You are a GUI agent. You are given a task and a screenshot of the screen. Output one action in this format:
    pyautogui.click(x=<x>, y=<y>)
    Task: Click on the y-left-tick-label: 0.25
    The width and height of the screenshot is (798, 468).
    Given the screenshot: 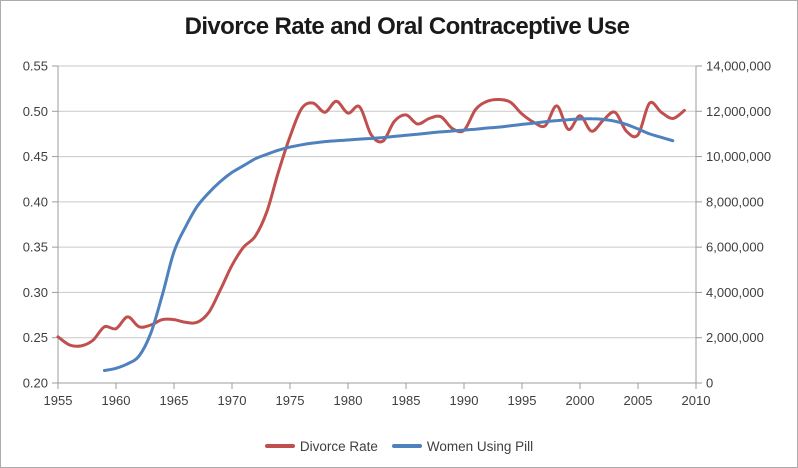 What is the action you would take?
    pyautogui.click(x=35, y=337)
    